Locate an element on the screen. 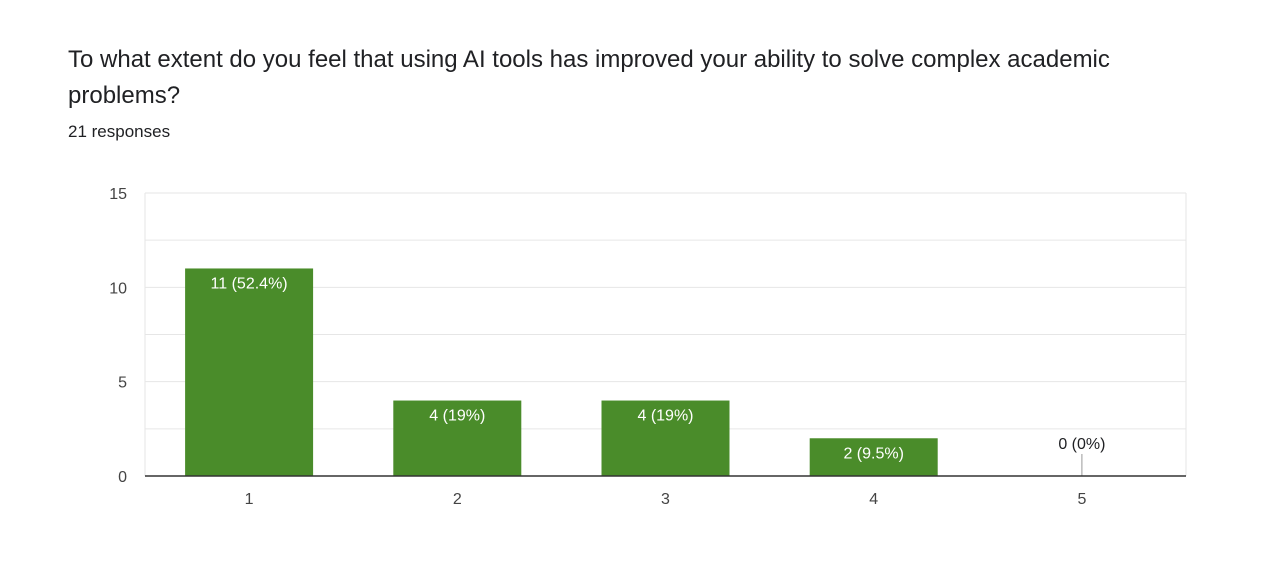 The image size is (1261, 574). bar-data-label: 2 (9.5%) is located at coordinates (873, 453).